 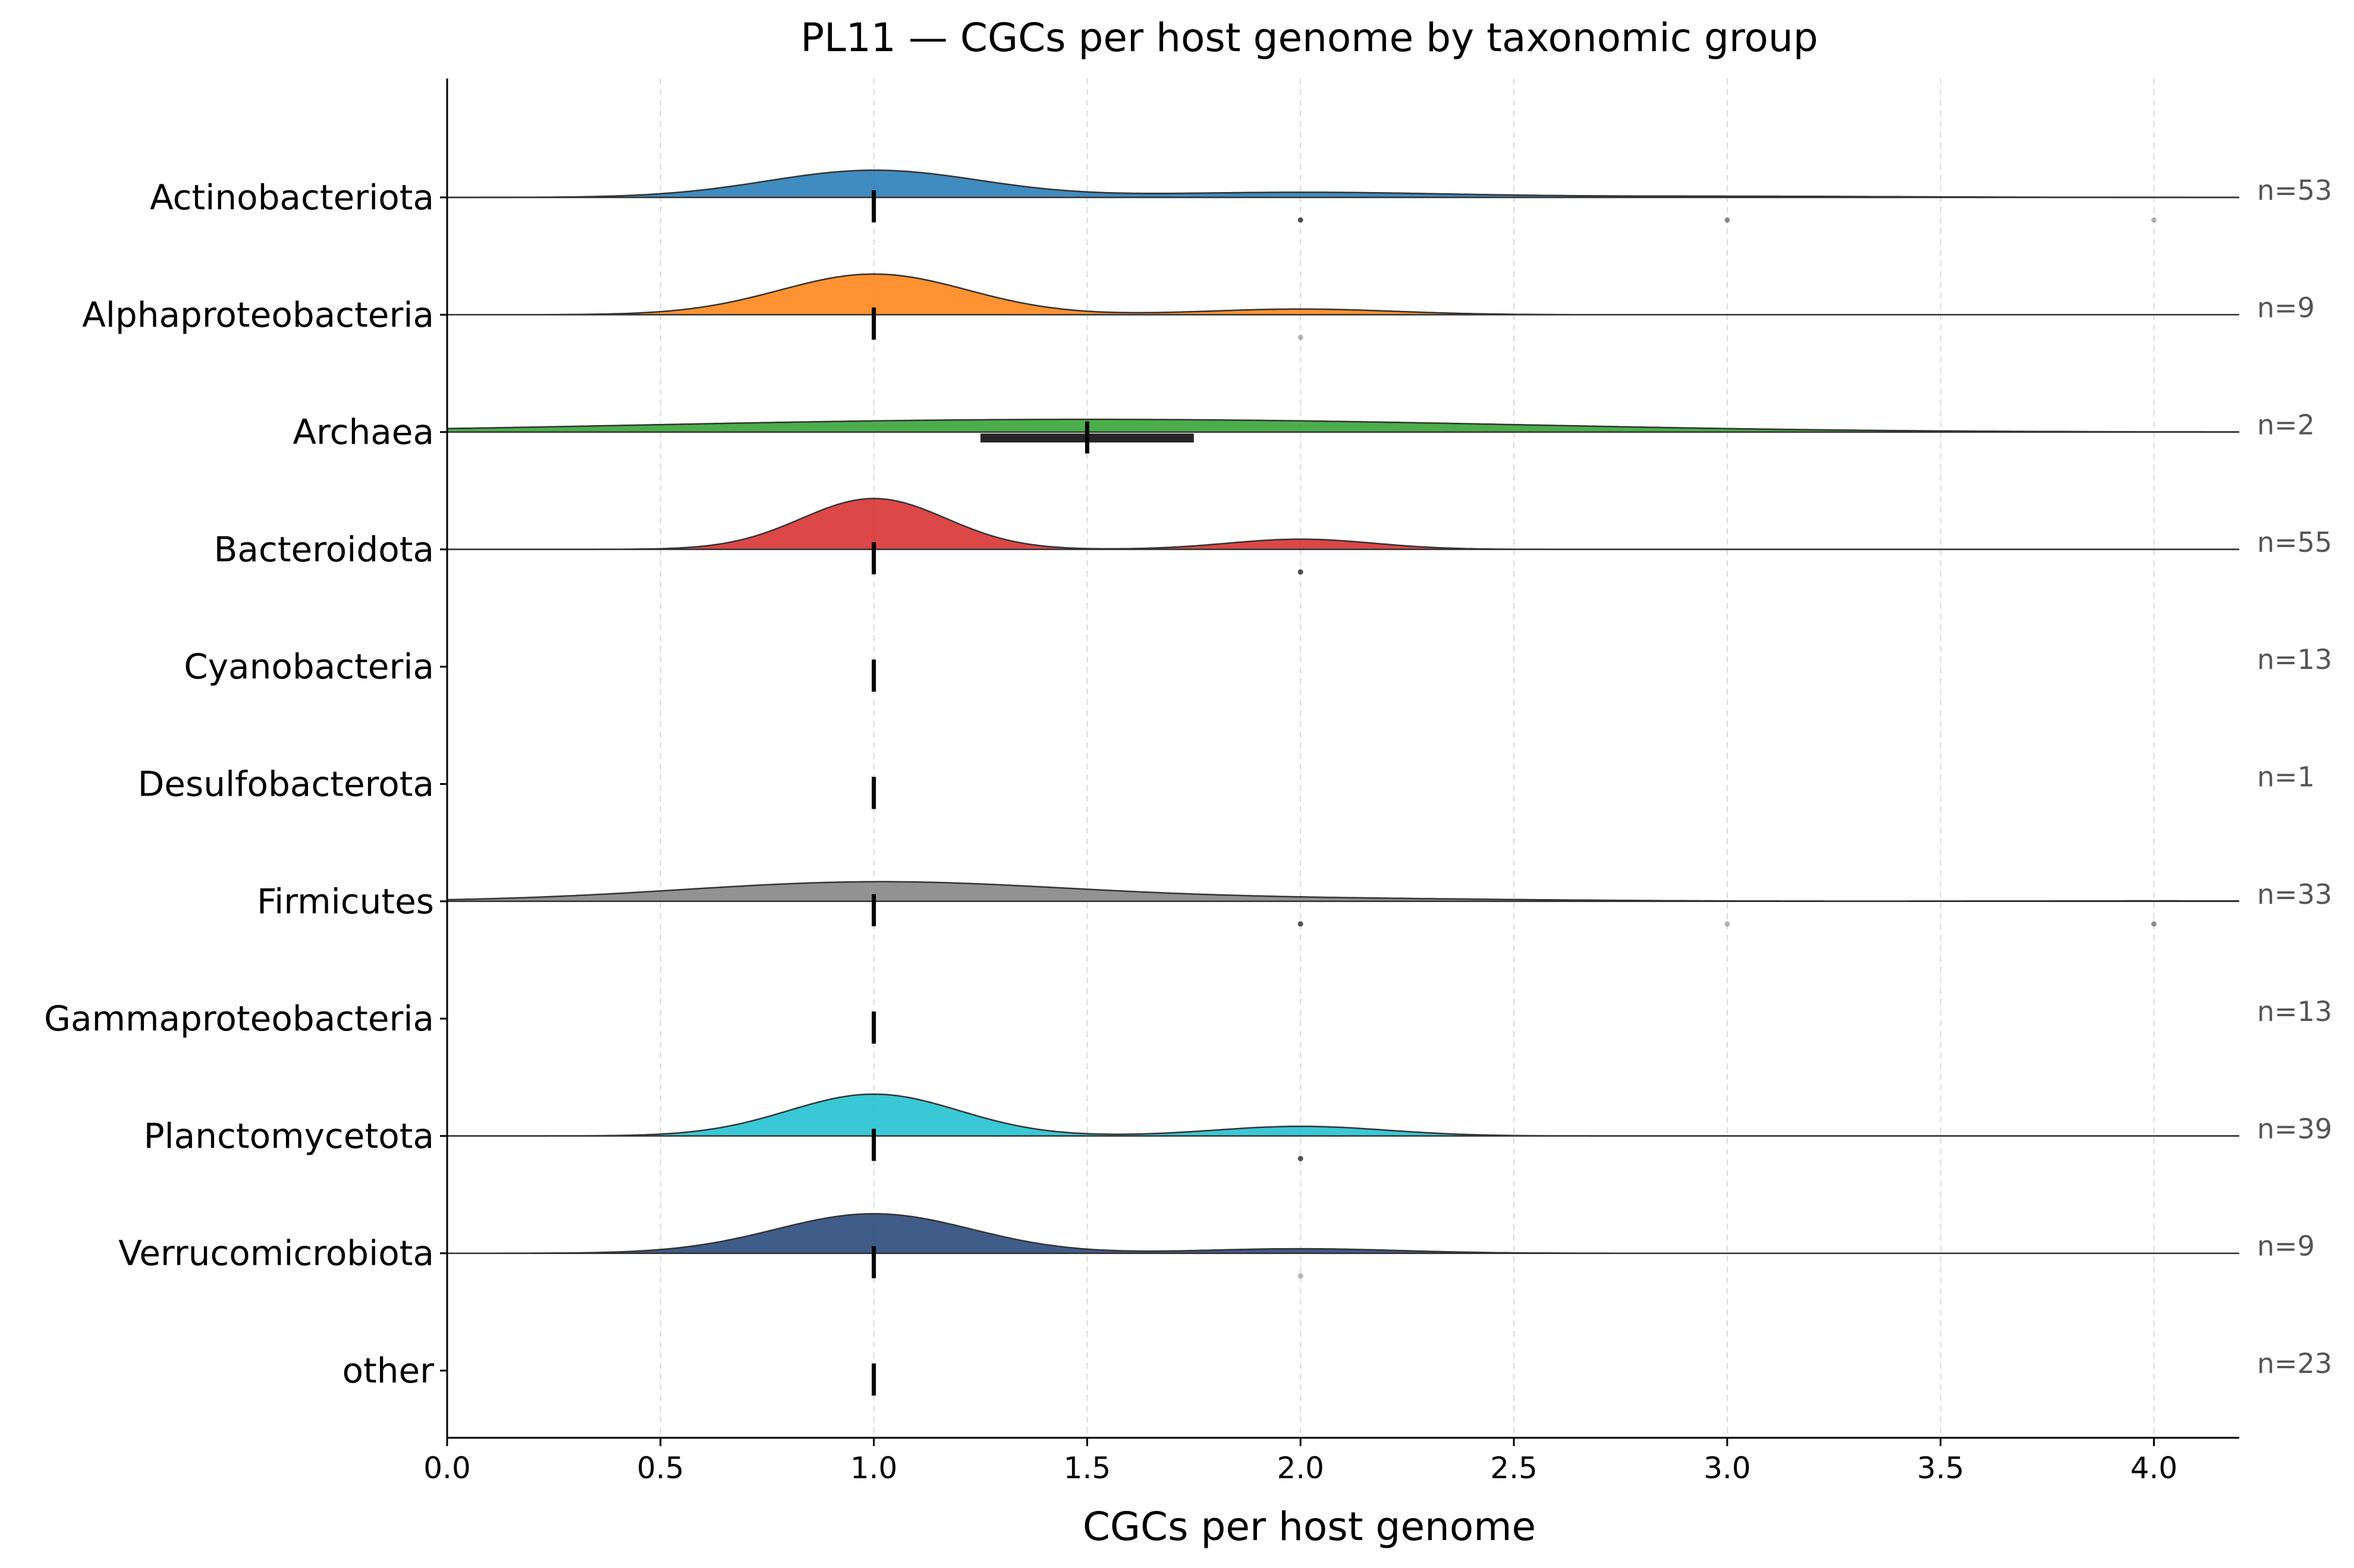 I want to click on n-count-label: n=23, so click(x=2295, y=1363).